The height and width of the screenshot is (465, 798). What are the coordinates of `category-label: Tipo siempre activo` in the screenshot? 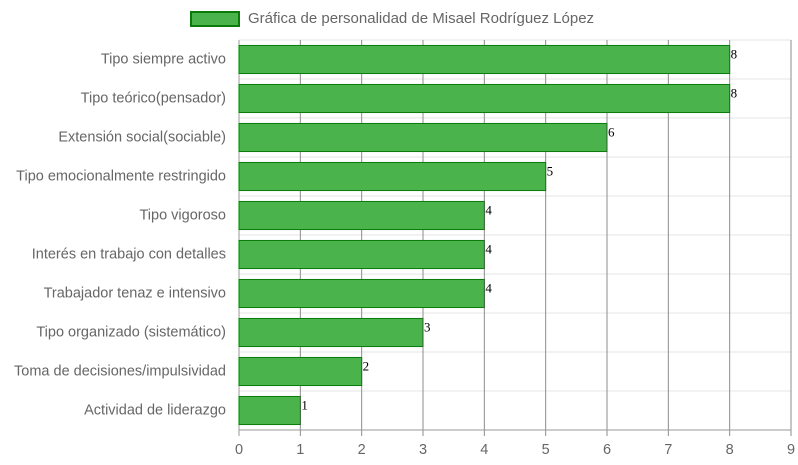 It's located at (163, 59).